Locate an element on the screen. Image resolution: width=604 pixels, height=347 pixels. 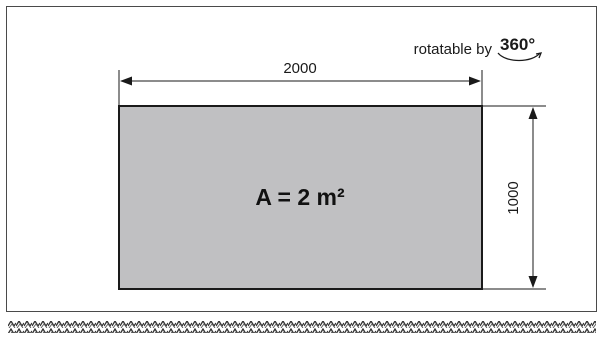
height-dimension: 1000 is located at coordinates (514, 197).